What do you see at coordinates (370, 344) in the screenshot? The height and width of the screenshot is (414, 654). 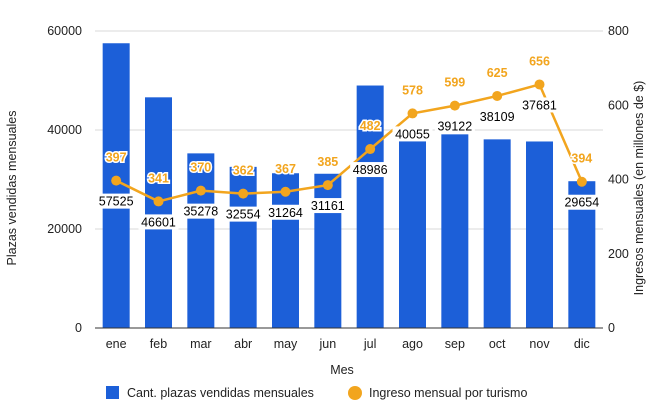 I see `x-tick-label: jul` at bounding box center [370, 344].